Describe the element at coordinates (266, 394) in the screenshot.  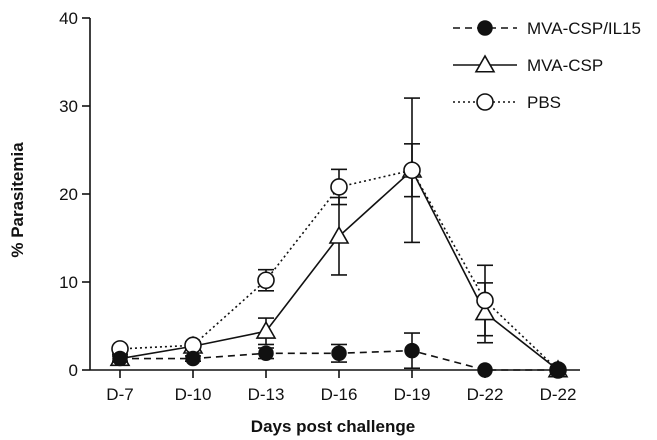
I see `x-tick-label: D-13` at that location.